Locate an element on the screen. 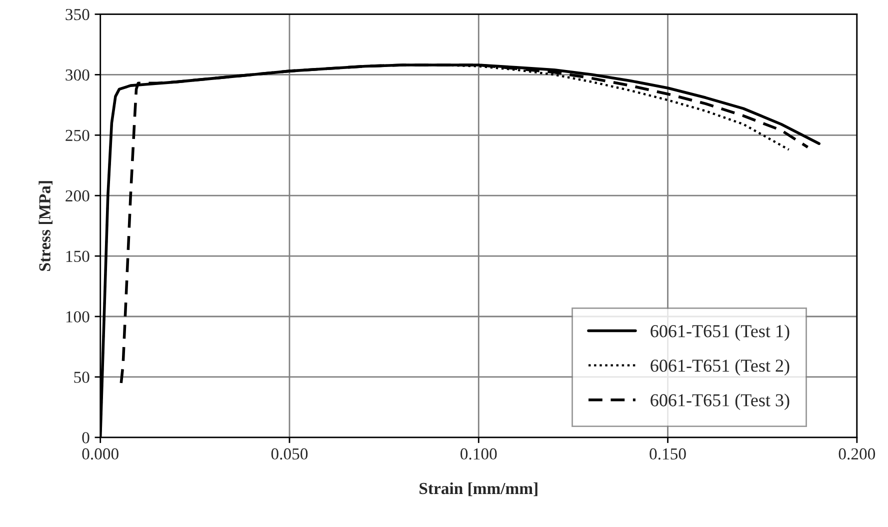 Image resolution: width=888 pixels, height=527 pixels. y-tick-label: 350 is located at coordinates (78, 14).